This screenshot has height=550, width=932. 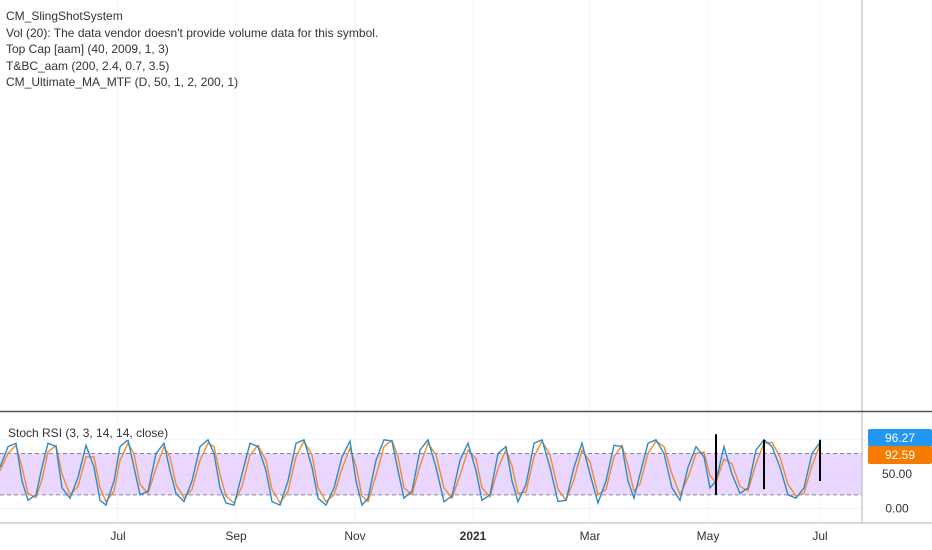 I want to click on stoch-rsi-legend: Stoch RSI (3, 3, 14, 14, close), so click(x=88, y=433).